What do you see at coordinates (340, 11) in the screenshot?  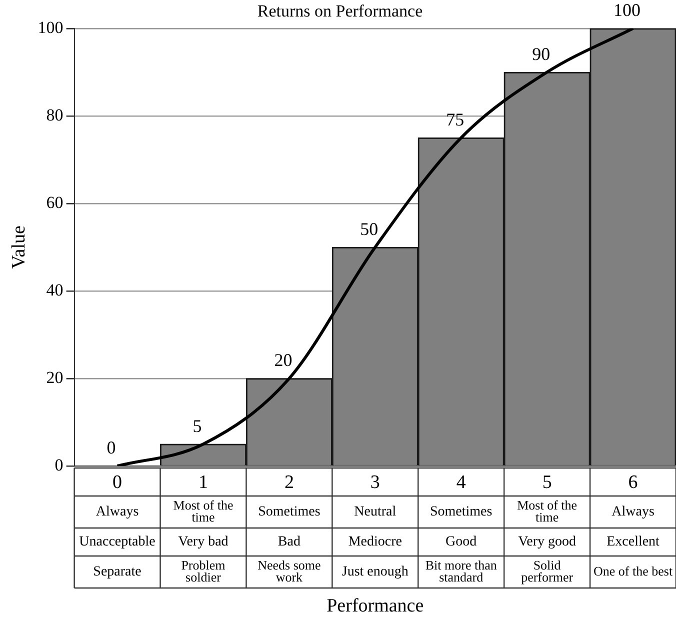 I see `chart-title: Returns on Performance` at bounding box center [340, 11].